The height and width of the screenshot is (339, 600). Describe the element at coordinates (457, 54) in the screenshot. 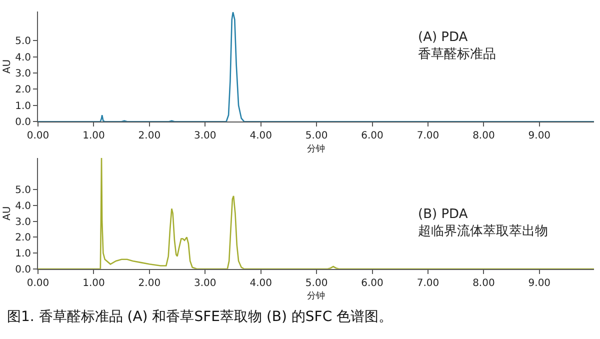

I see `text: 香草醛标准品` at that location.